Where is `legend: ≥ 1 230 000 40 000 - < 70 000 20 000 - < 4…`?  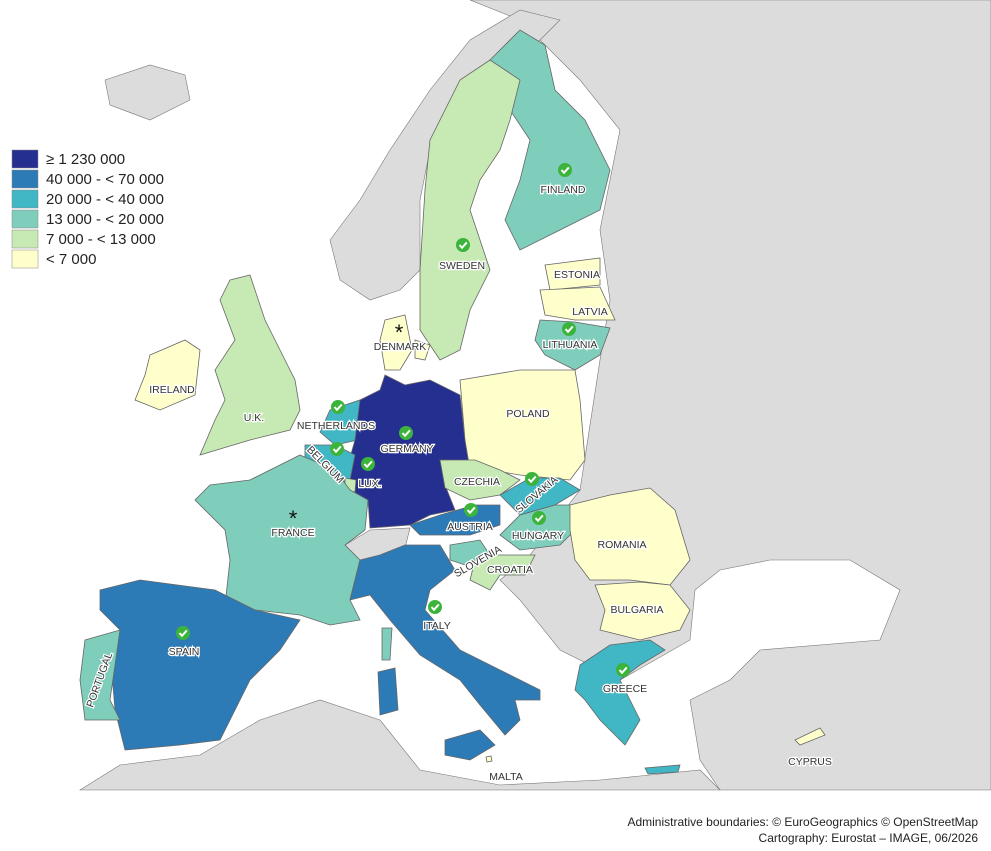 legend: ≥ 1 230 000 40 000 - < 70 000 20 000 - < 4… is located at coordinates (87, 209).